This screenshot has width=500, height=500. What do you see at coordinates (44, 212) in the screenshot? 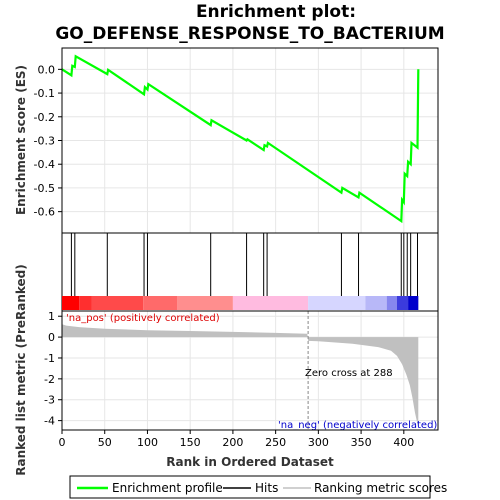
I see `es-y-tick-label: -0.6` at bounding box center [44, 212].